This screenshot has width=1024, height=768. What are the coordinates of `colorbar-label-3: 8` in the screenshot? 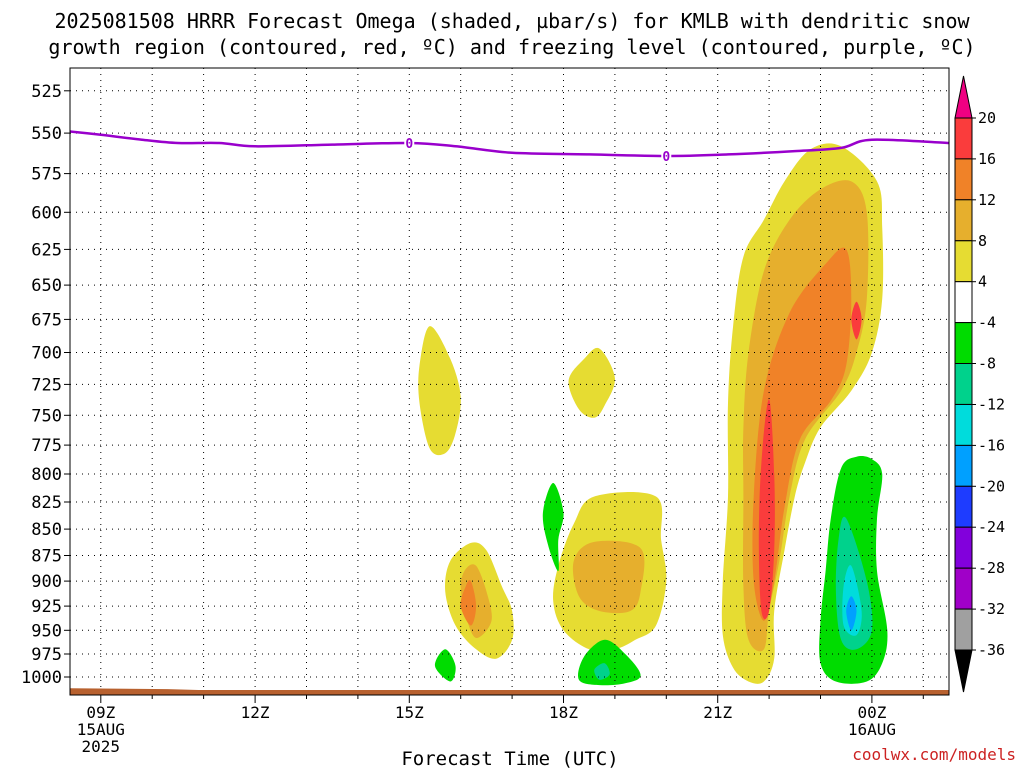 It's located at (982, 241).